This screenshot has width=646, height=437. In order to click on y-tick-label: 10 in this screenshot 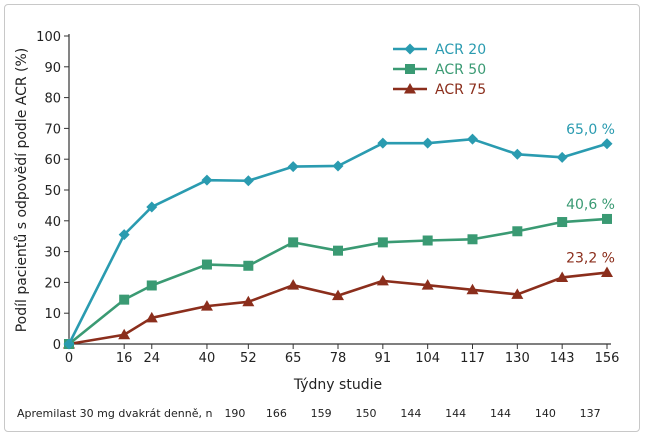, I will do `click(52, 314)`.